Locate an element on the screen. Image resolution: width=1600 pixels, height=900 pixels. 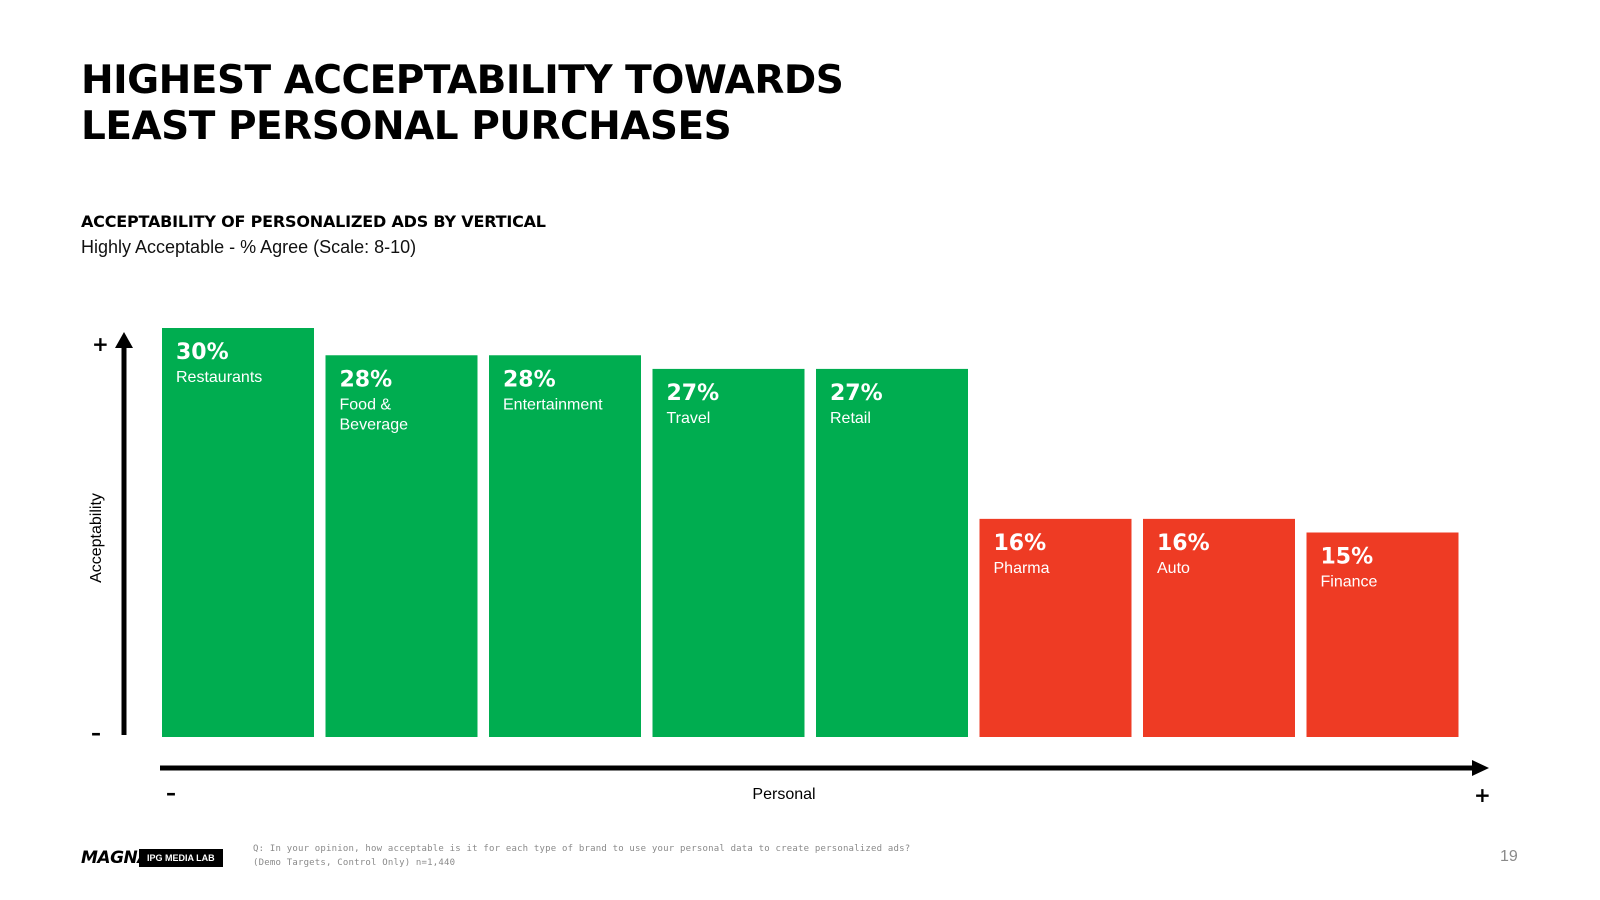
bar-category-label: Beverage is located at coordinates (374, 424).